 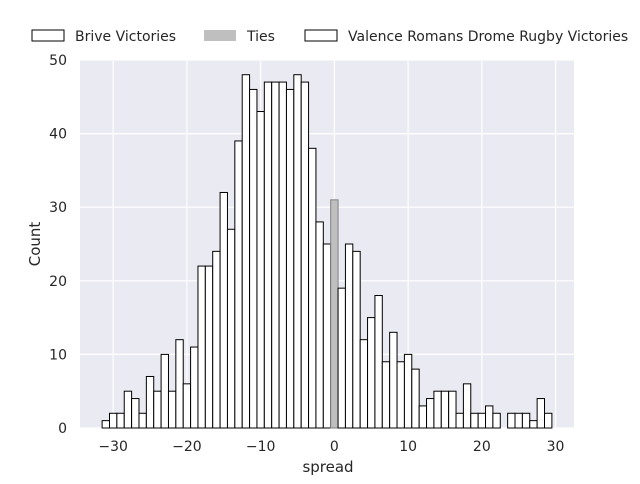 What do you see at coordinates (58, 135) in the screenshot?
I see `y-tick-label: 40` at bounding box center [58, 135].